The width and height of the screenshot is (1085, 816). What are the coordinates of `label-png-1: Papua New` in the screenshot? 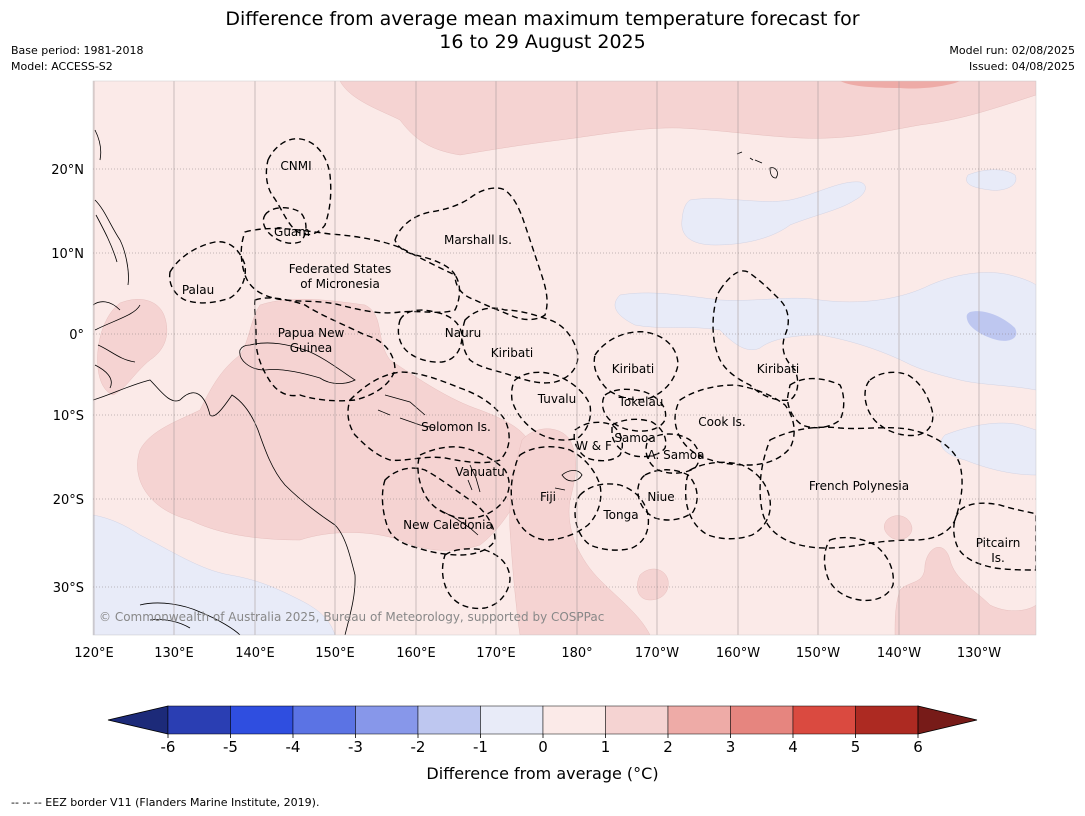 It's located at (311, 333).